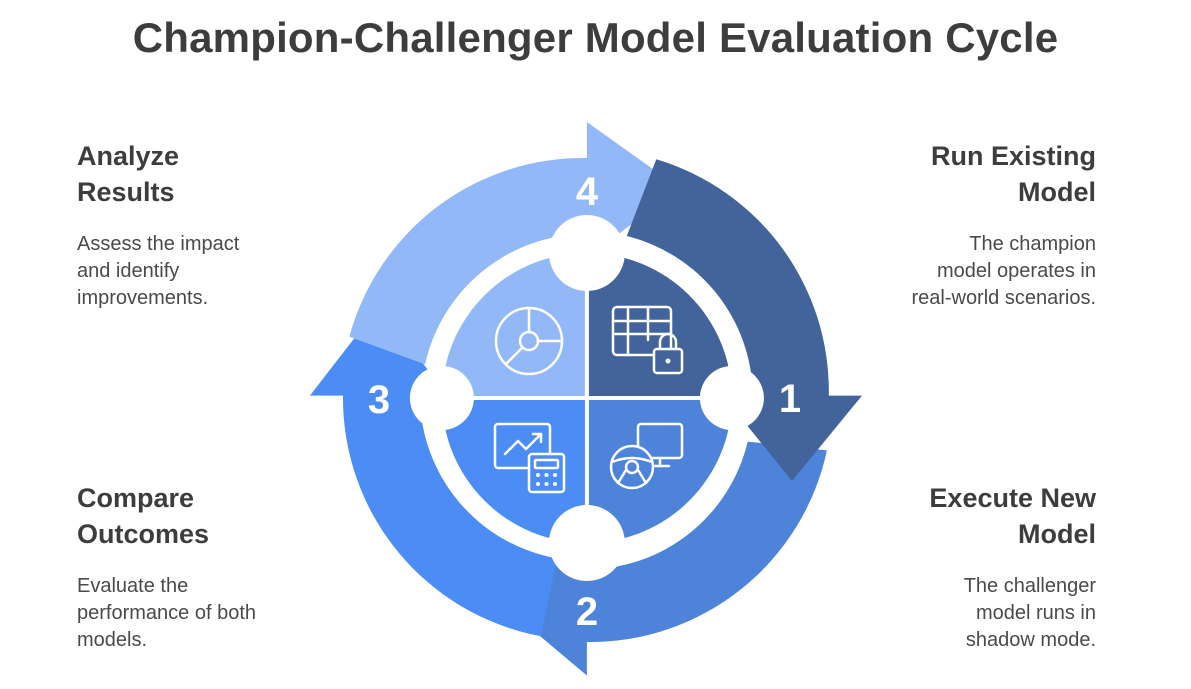  What do you see at coordinates (126, 192) in the screenshot?
I see `step-4-title-line2: Results` at bounding box center [126, 192].